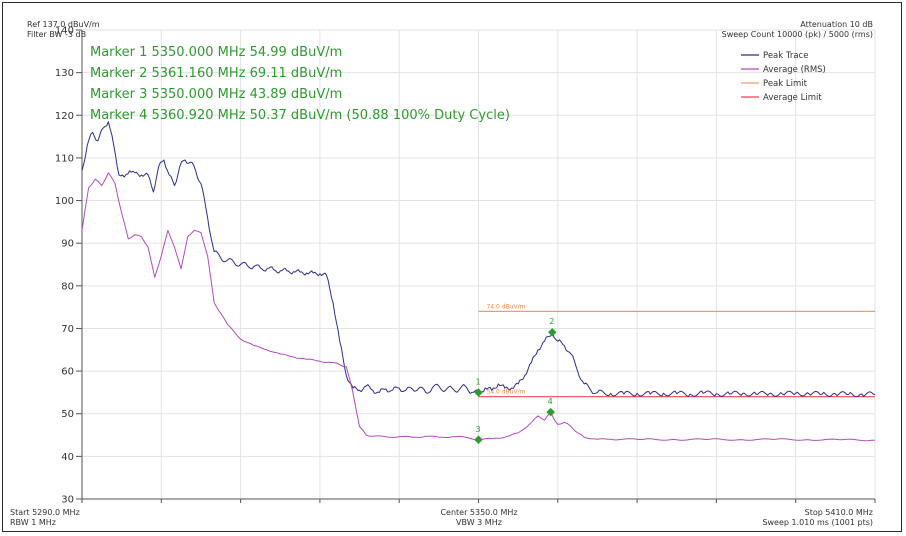 The image size is (906, 536). Describe the element at coordinates (792, 98) in the screenshot. I see `legend-average-limit: Average Limit` at that location.